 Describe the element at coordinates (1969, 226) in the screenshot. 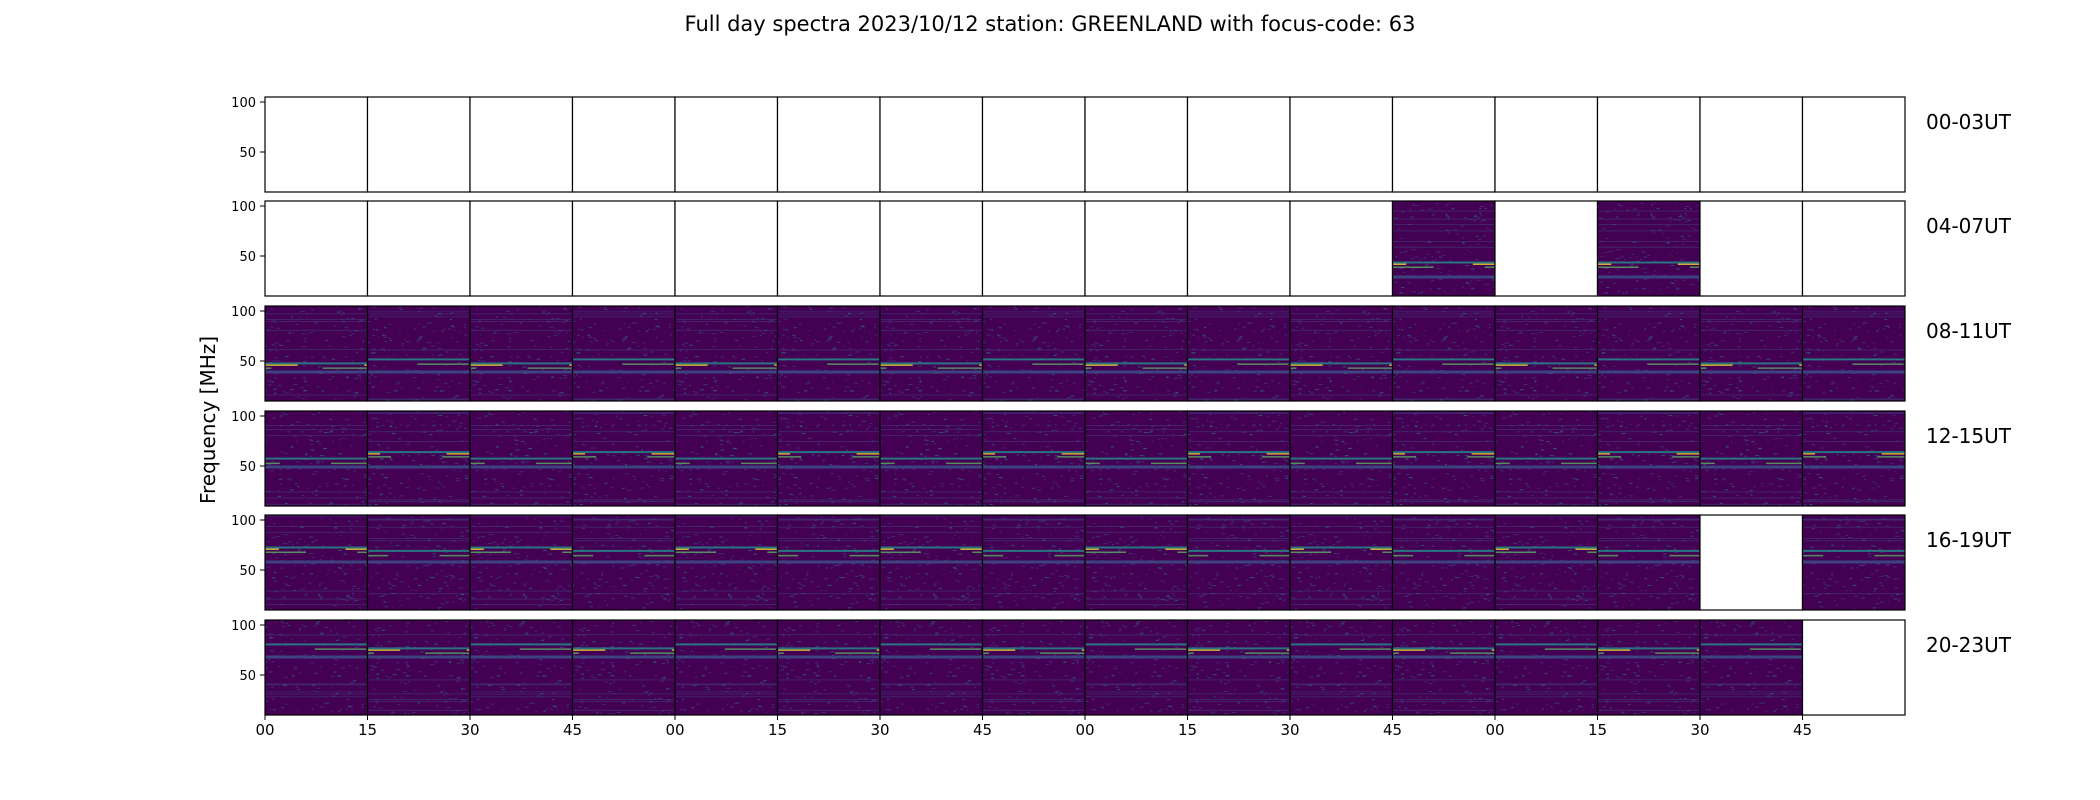

I see `row-label: 04-07UT` at that location.